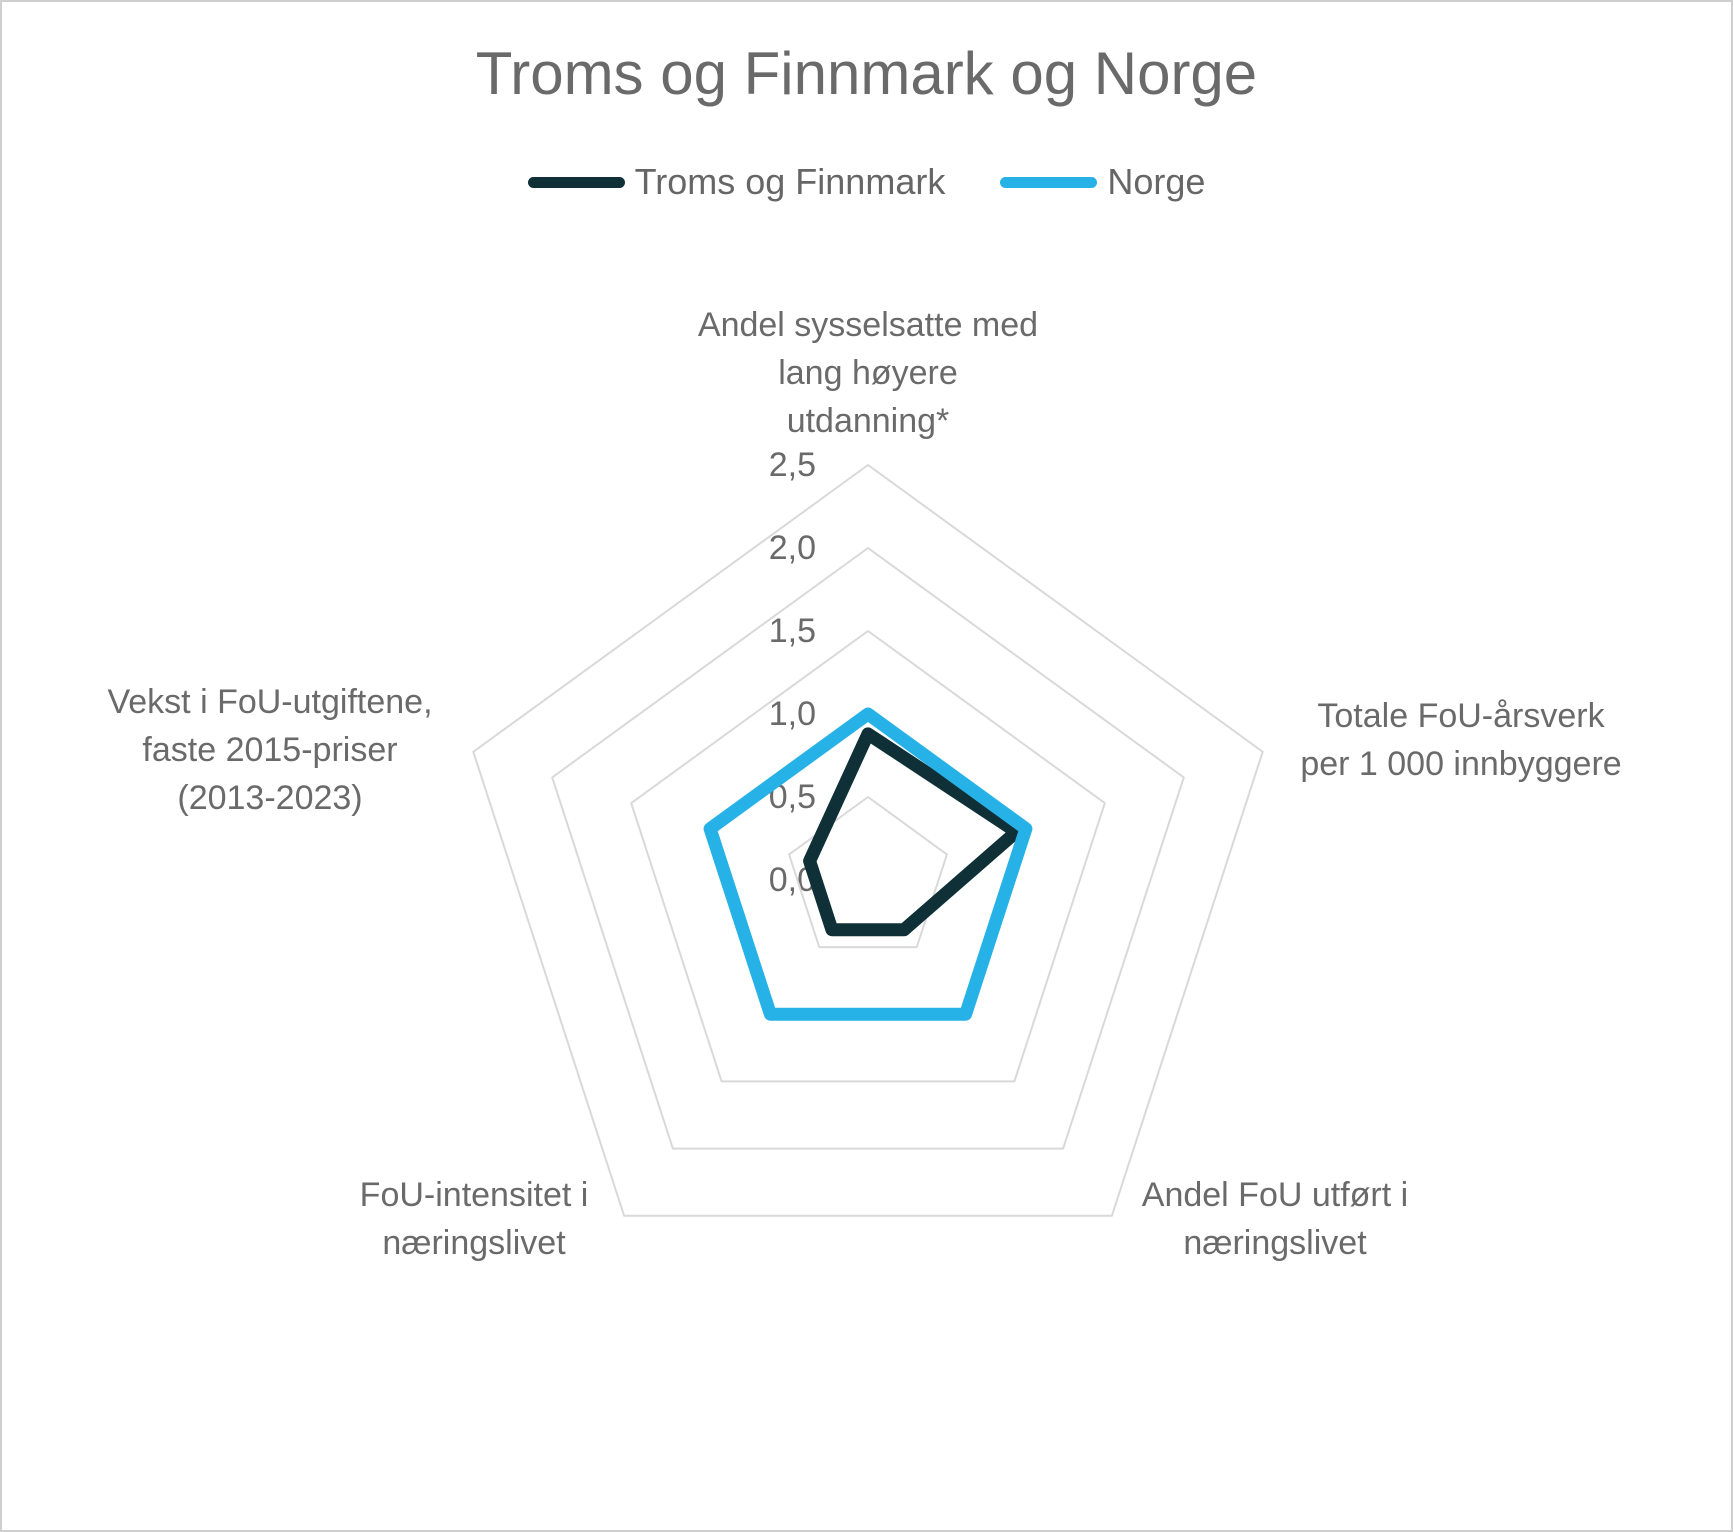  I want to click on tick-label-2-0: 2,0, so click(792, 548).